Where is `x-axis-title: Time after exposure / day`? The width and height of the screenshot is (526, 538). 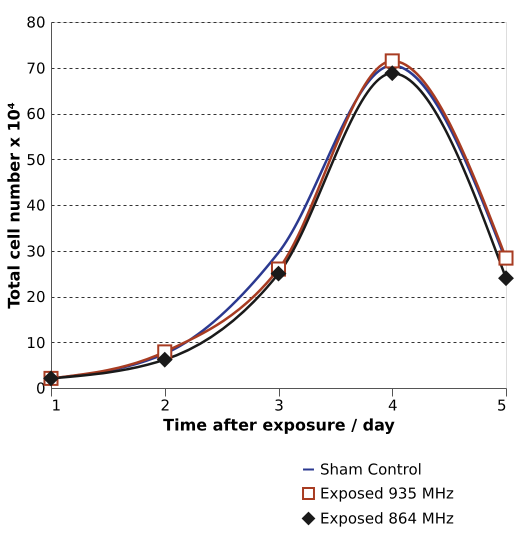 x-axis-title: Time after exposure / day is located at coordinates (279, 425).